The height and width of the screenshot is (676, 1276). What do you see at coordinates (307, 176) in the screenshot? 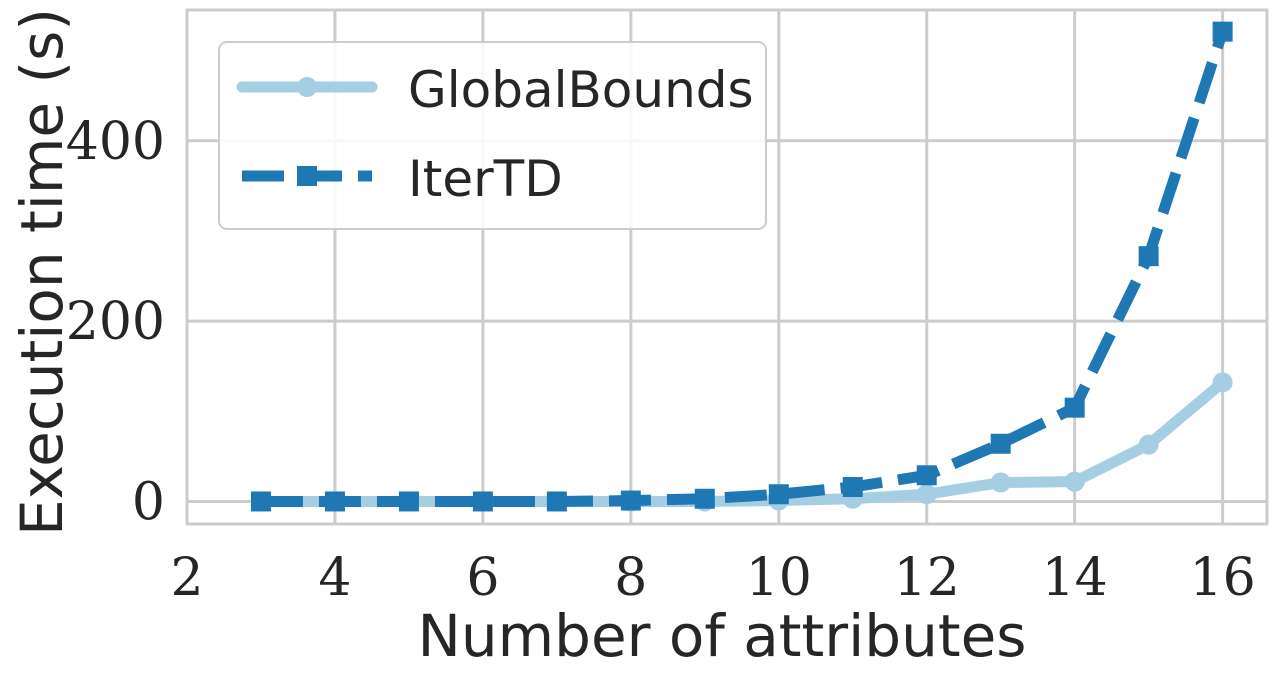
I see `legend-marker-itertd` at bounding box center [307, 176].